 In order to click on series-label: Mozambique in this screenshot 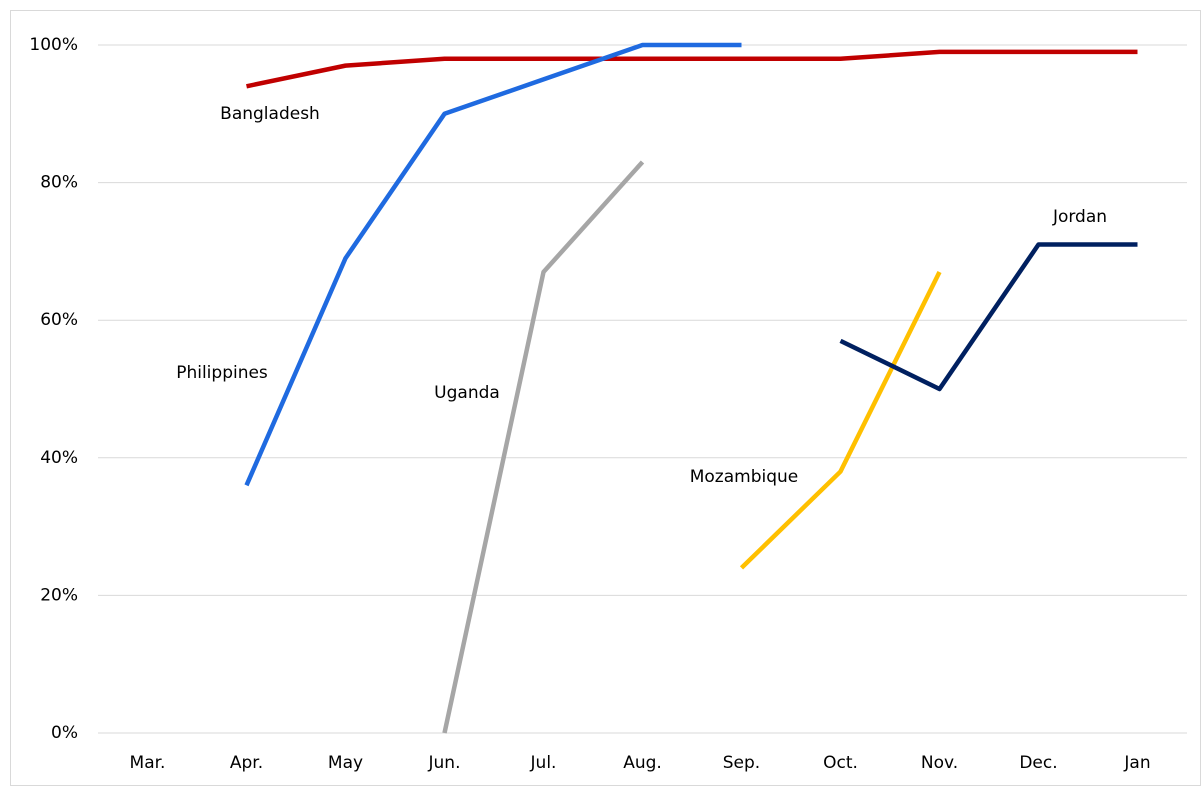, I will do `click(744, 477)`.